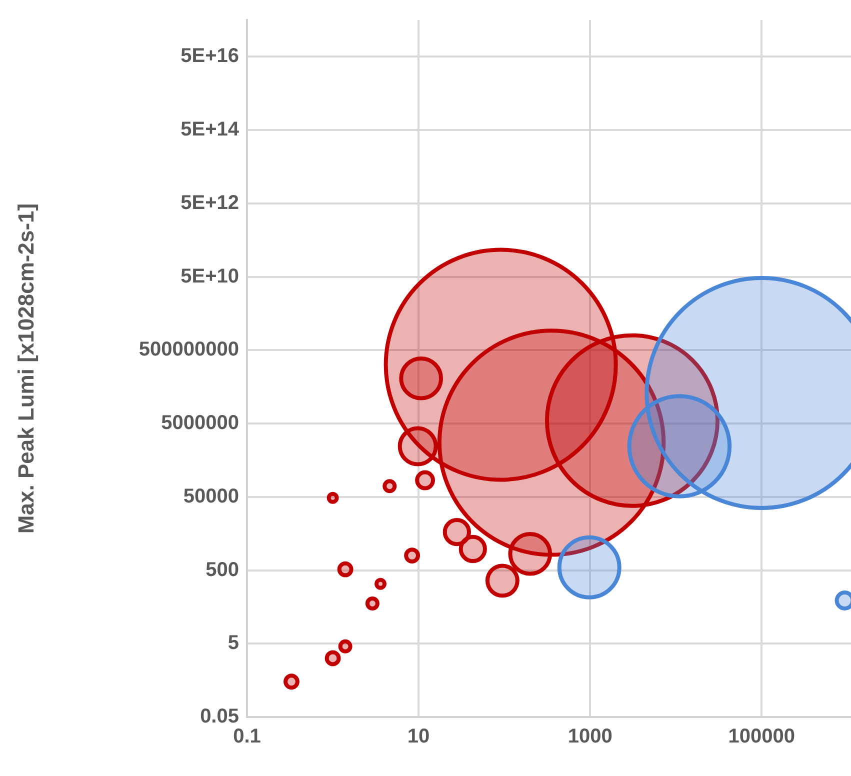 This screenshot has width=851, height=776. Describe the element at coordinates (762, 737) in the screenshot. I see `x-tick-label: 100000` at that location.